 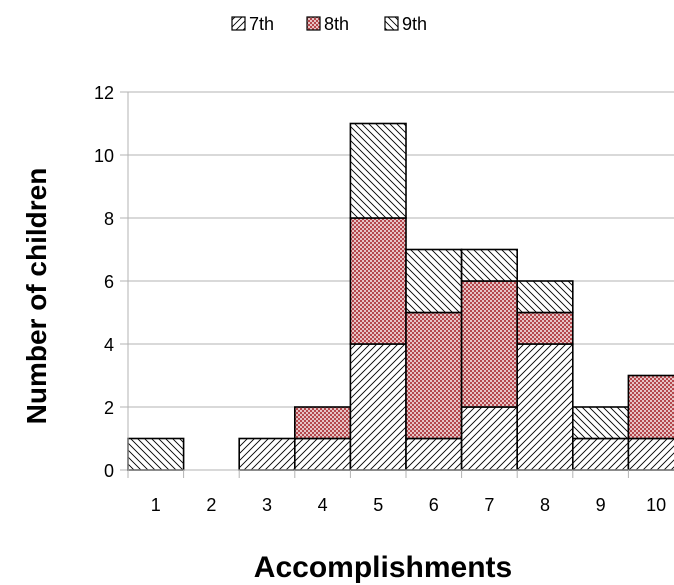 I want to click on y-tick-label: 4, so click(x=109, y=345).